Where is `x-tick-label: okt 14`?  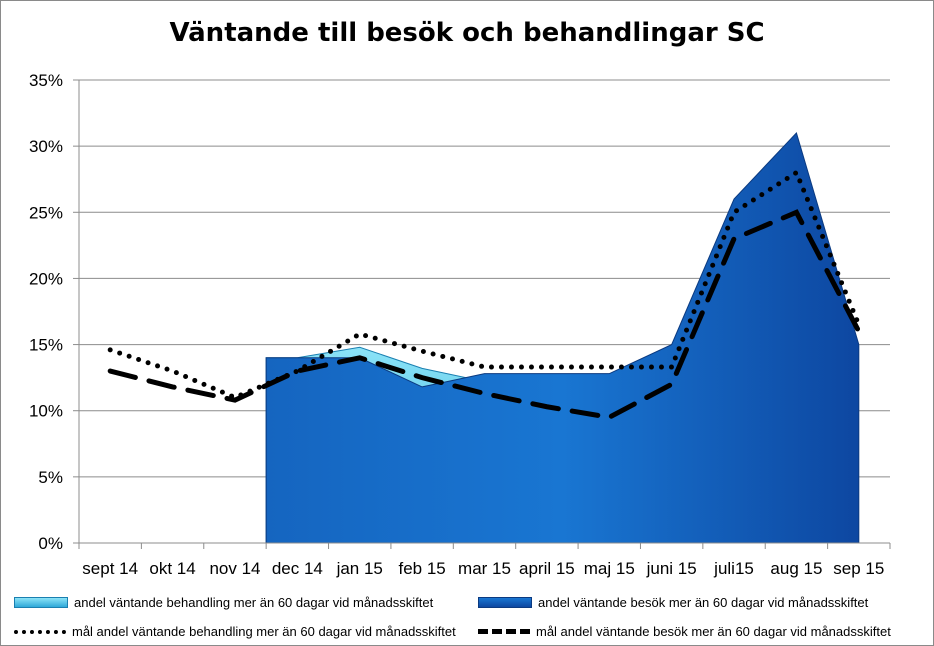 x-tick-label: okt 14 is located at coordinates (172, 568).